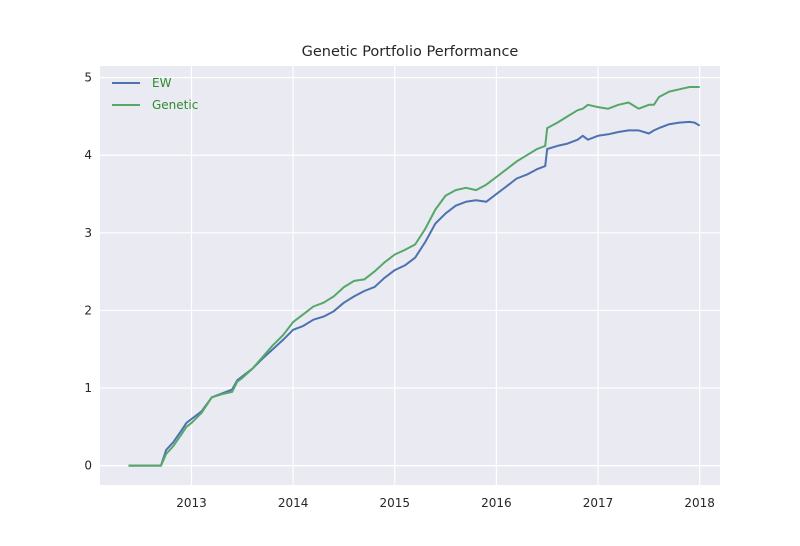 The width and height of the screenshot is (800, 546). What do you see at coordinates (88, 155) in the screenshot?
I see `y-tick-label: 4` at bounding box center [88, 155].